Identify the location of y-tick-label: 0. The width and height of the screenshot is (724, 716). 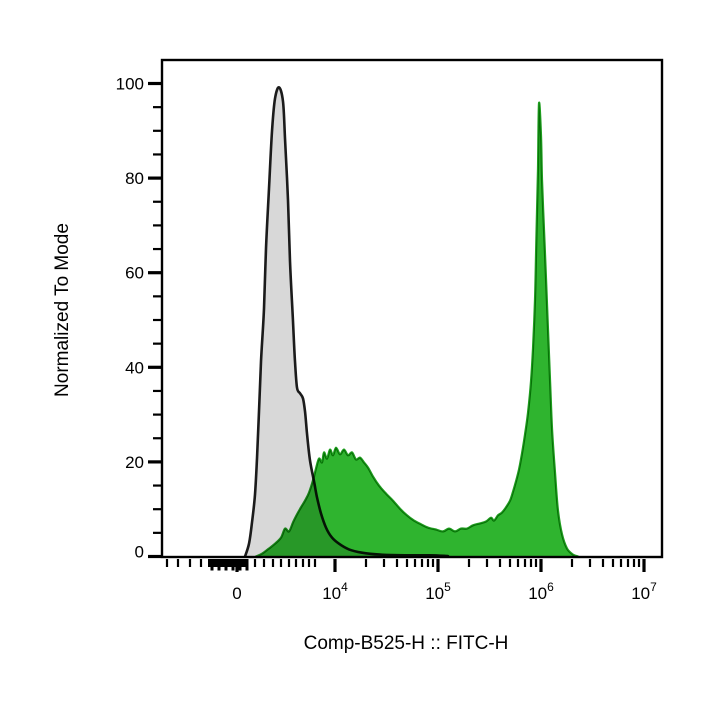
(139, 552).